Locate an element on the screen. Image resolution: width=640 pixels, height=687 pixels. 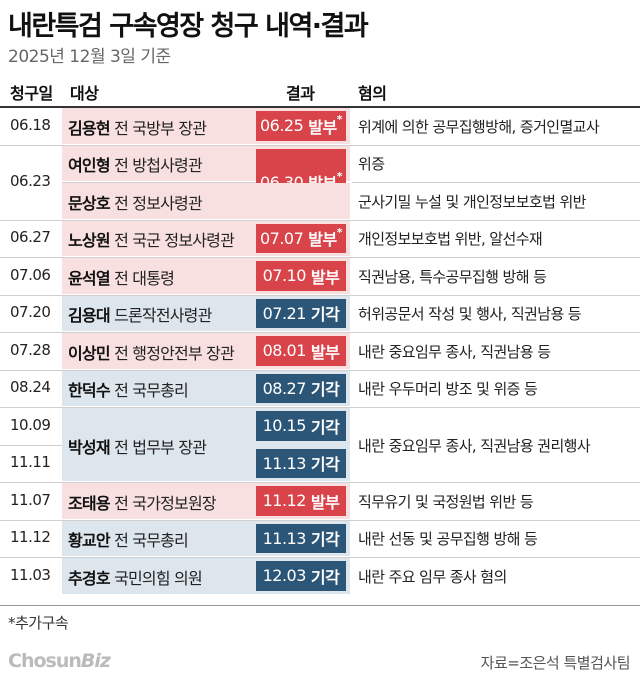
result-badge: 07.21 기각 is located at coordinates (301, 313).